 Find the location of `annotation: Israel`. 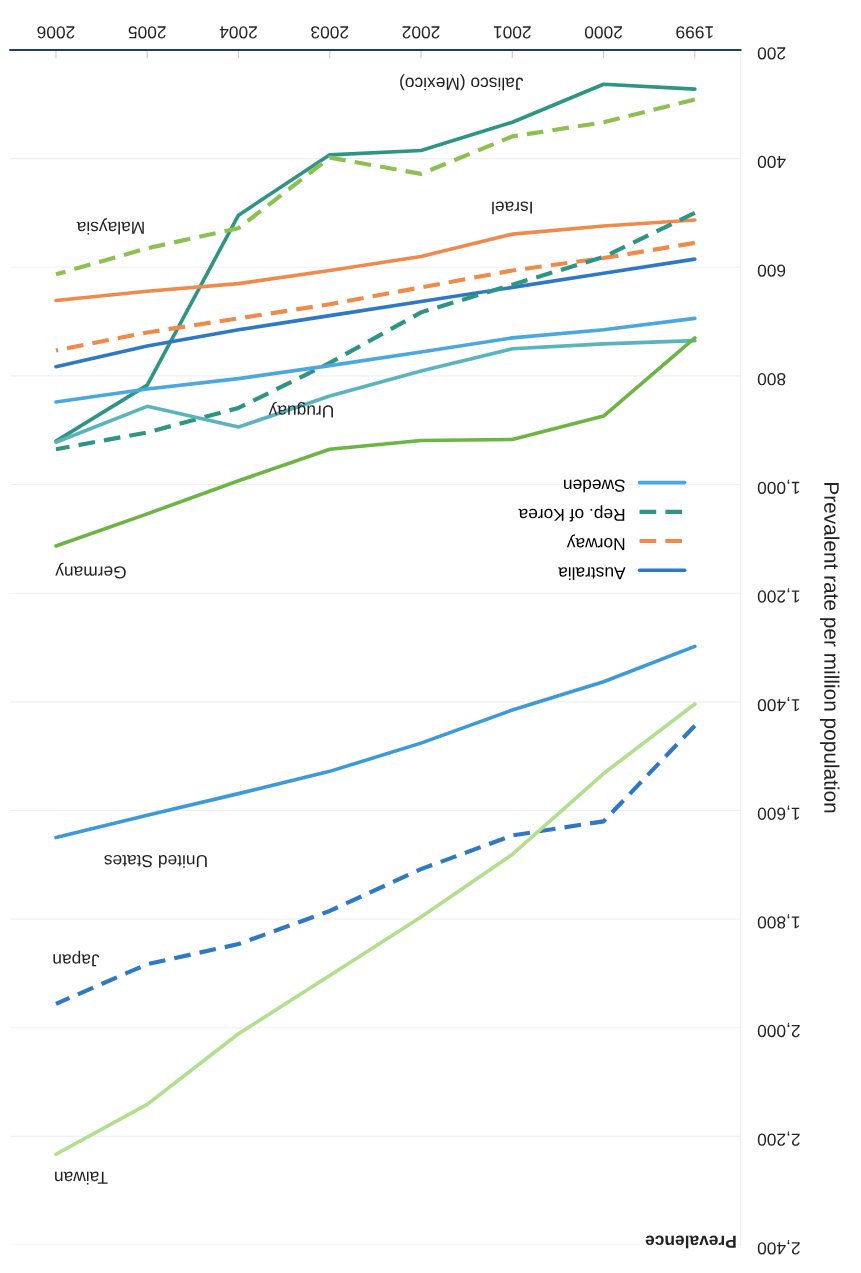

annotation: Israel is located at coordinates (512, 208).